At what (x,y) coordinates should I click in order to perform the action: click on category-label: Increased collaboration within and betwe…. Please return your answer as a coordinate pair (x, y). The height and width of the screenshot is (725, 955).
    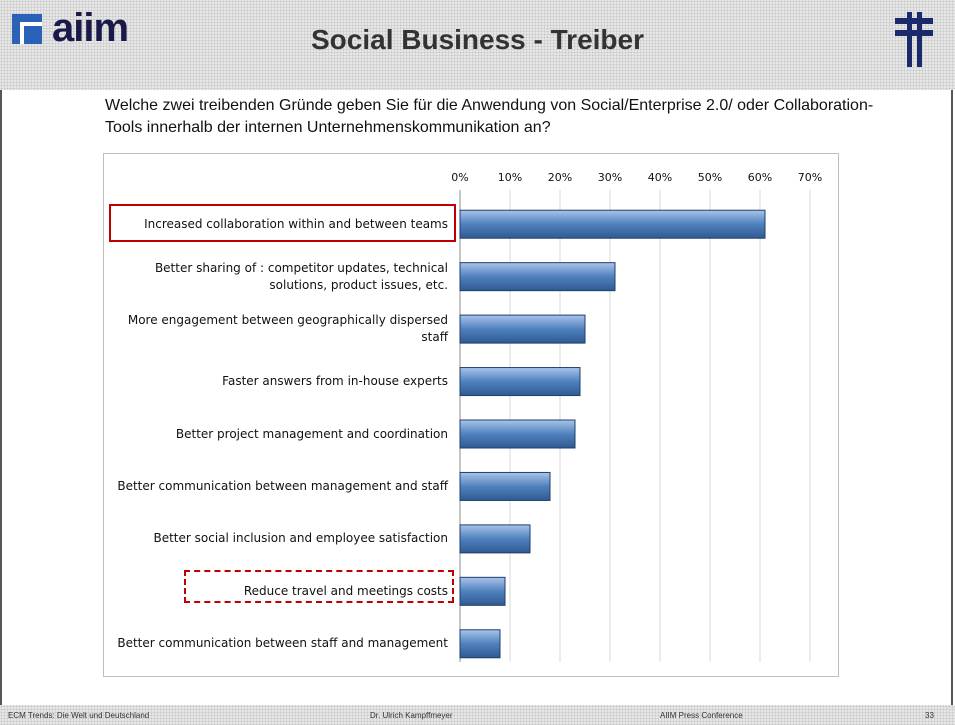
    Looking at the image, I should click on (296, 223).